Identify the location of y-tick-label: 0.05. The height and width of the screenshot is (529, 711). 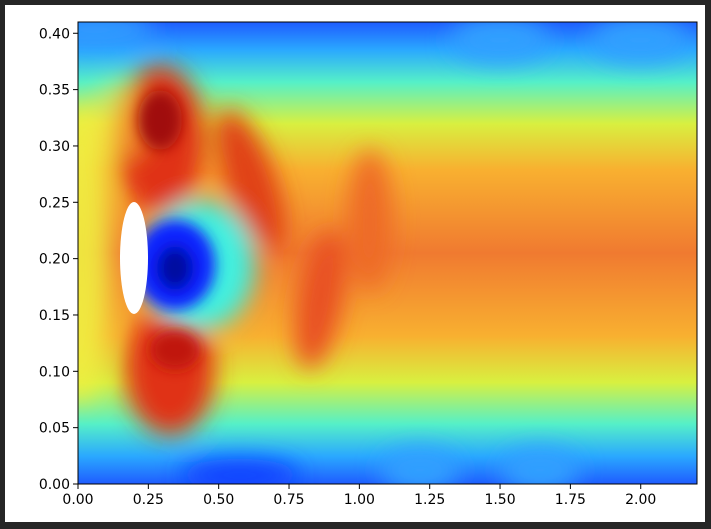
(54, 429).